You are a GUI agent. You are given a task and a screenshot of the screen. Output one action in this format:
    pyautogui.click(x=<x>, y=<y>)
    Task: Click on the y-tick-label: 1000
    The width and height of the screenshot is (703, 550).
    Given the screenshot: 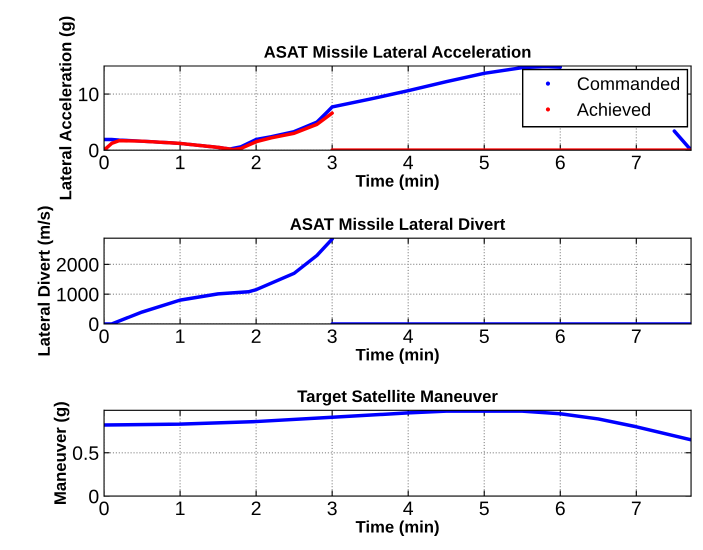 What is the action you would take?
    pyautogui.click(x=77, y=295)
    